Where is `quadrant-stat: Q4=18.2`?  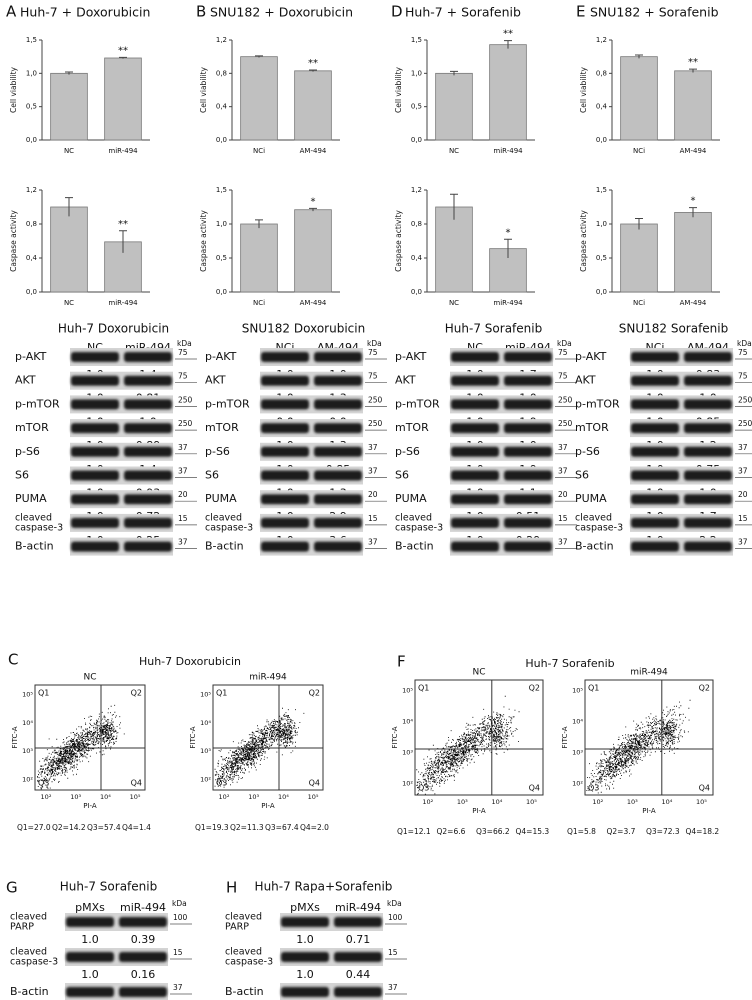 quadrant-stat: Q4=18.2 is located at coordinates (703, 831).